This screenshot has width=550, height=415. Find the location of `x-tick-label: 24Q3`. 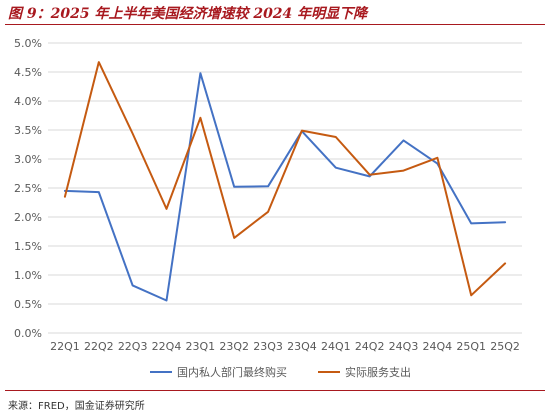

x-tick-label: 24Q3 is located at coordinates (404, 346).